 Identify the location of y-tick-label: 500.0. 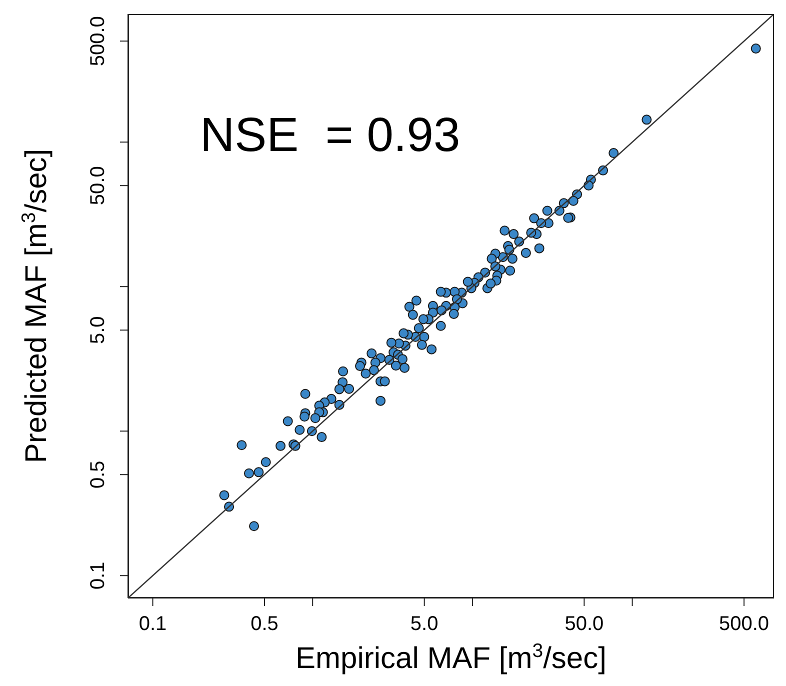
(98, 41).